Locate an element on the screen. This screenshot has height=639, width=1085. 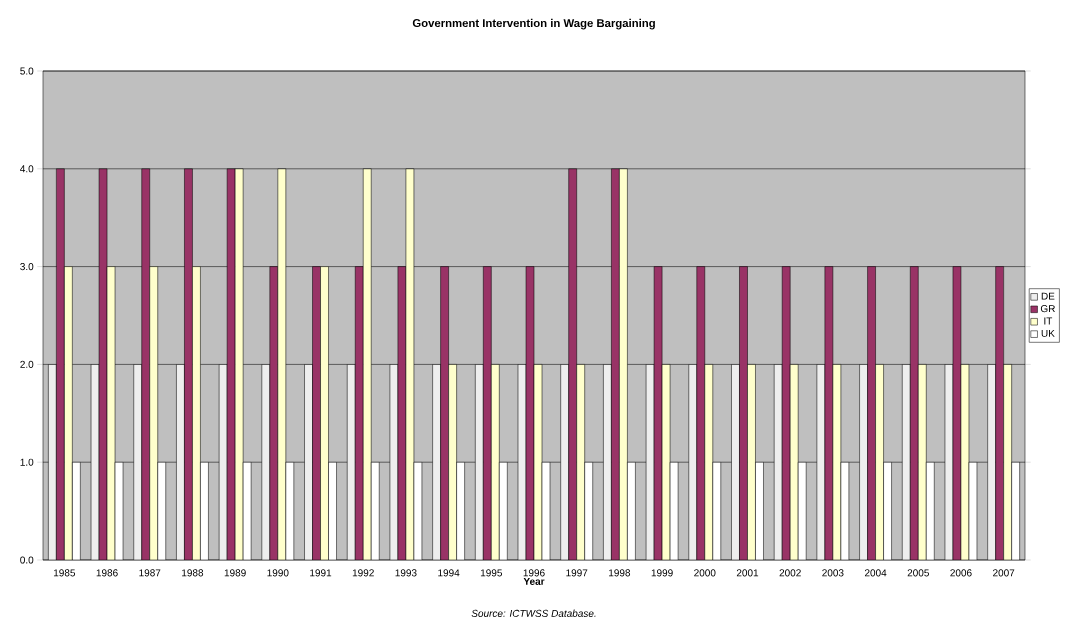
x-tick-label: 1998 is located at coordinates (620, 573).